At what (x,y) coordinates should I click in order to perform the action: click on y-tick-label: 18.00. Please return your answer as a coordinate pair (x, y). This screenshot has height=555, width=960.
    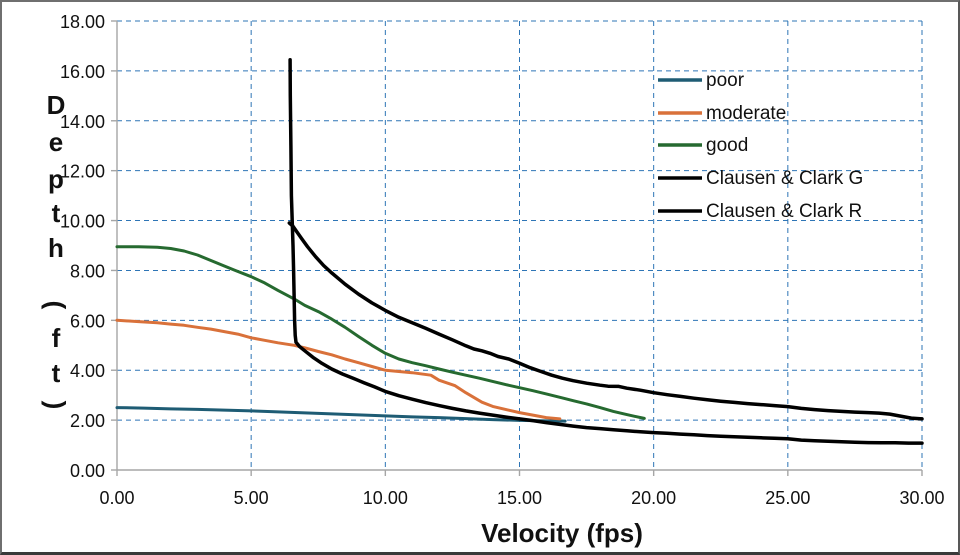
    Looking at the image, I should click on (82, 22).